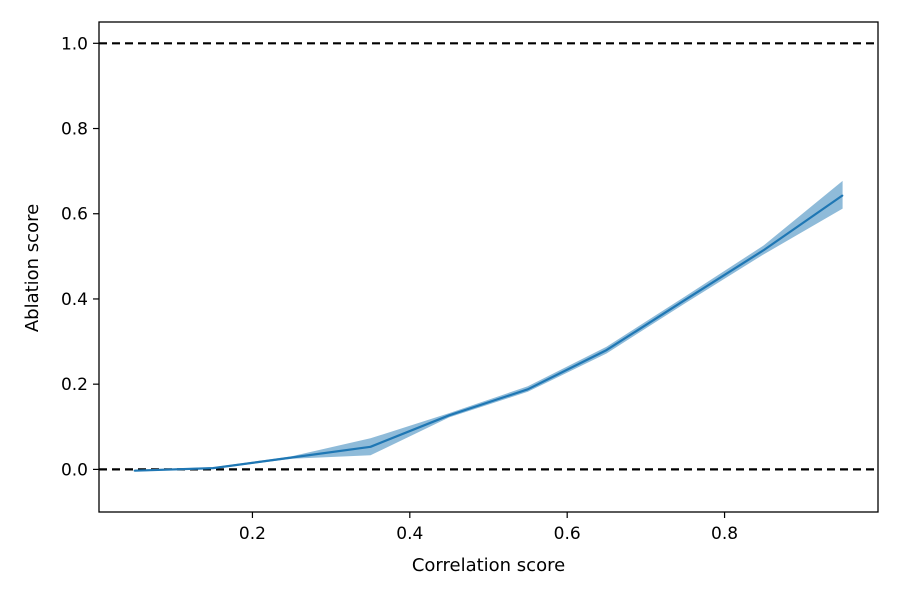 This screenshot has width=900, height=605. What do you see at coordinates (567, 534) in the screenshot?
I see `x-tick-label: 0.6` at bounding box center [567, 534].